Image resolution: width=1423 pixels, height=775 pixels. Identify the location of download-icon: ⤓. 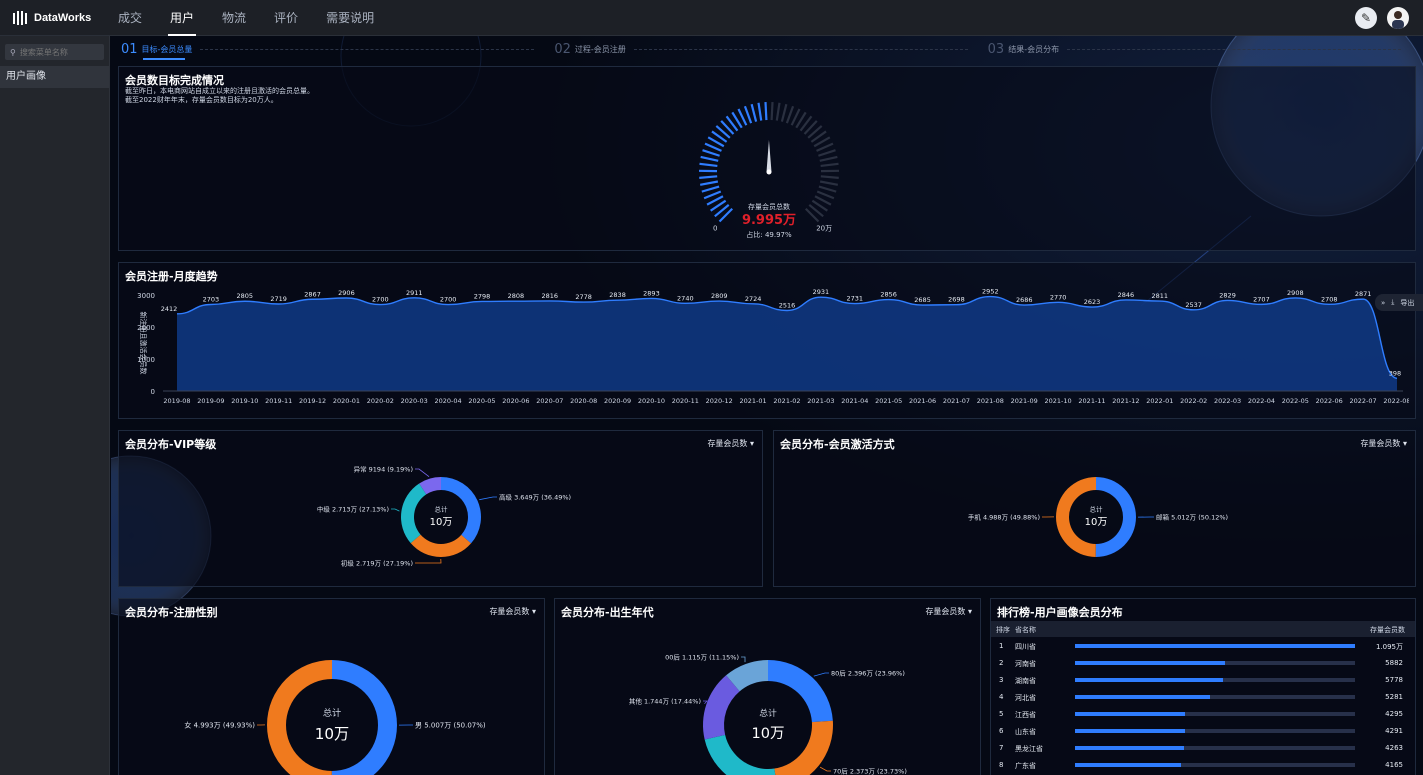
(1393, 302).